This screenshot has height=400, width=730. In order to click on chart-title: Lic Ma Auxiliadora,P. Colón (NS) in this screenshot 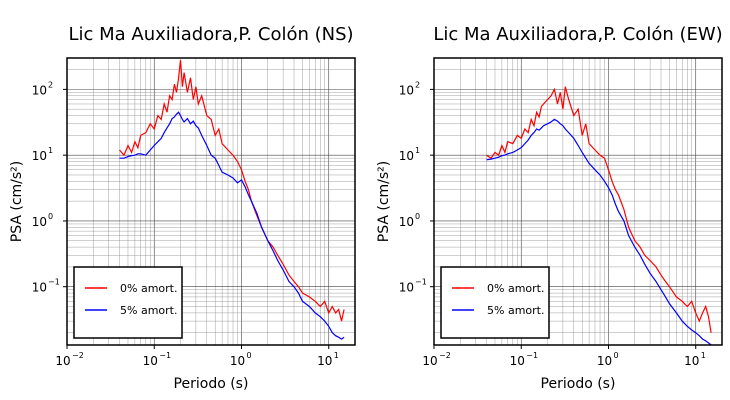, I will do `click(210, 34)`.